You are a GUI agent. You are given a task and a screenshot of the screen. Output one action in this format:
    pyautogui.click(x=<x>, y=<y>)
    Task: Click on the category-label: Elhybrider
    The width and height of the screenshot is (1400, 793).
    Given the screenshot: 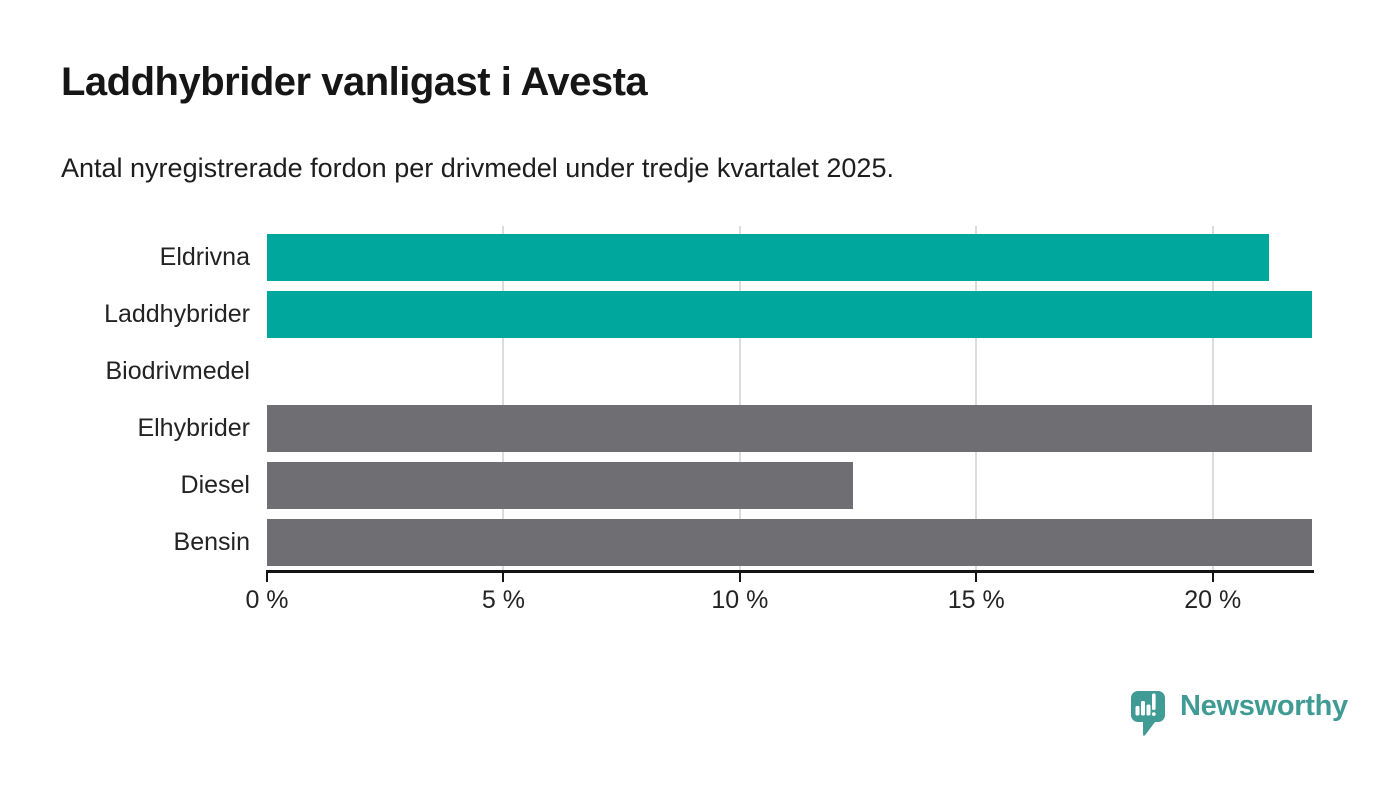 What is the action you would take?
    pyautogui.click(x=193, y=428)
    